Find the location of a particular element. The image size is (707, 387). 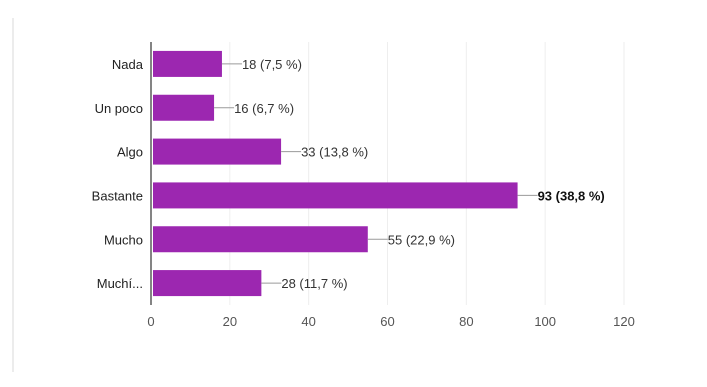

category-label: Bastante is located at coordinates (117, 195).